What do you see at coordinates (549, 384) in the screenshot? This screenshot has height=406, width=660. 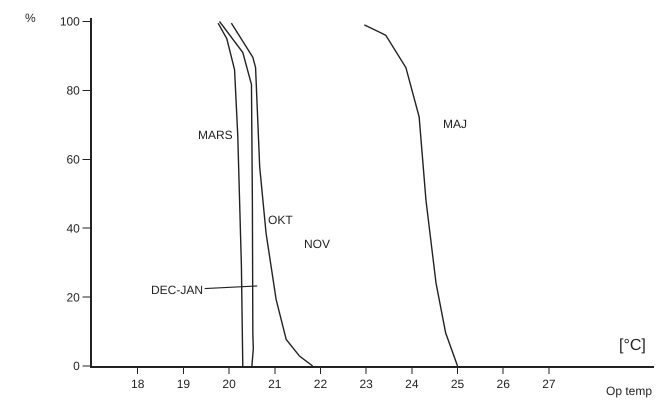 I see `x-tick-label: 27` at bounding box center [549, 384].